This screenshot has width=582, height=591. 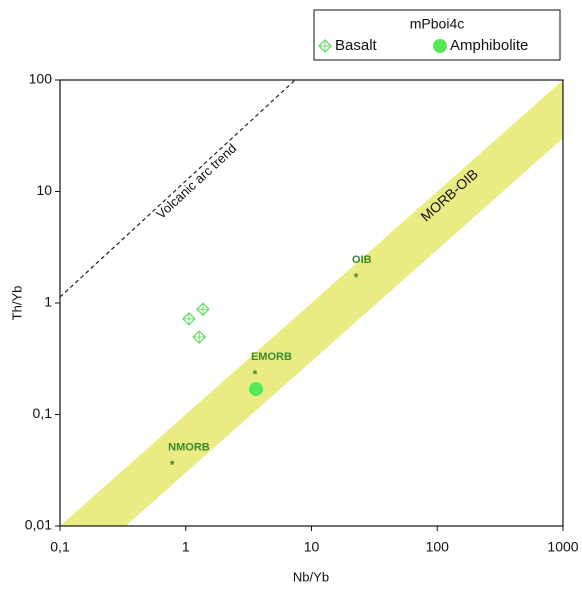 I want to click on y-tick-label: 100, so click(x=41, y=79).